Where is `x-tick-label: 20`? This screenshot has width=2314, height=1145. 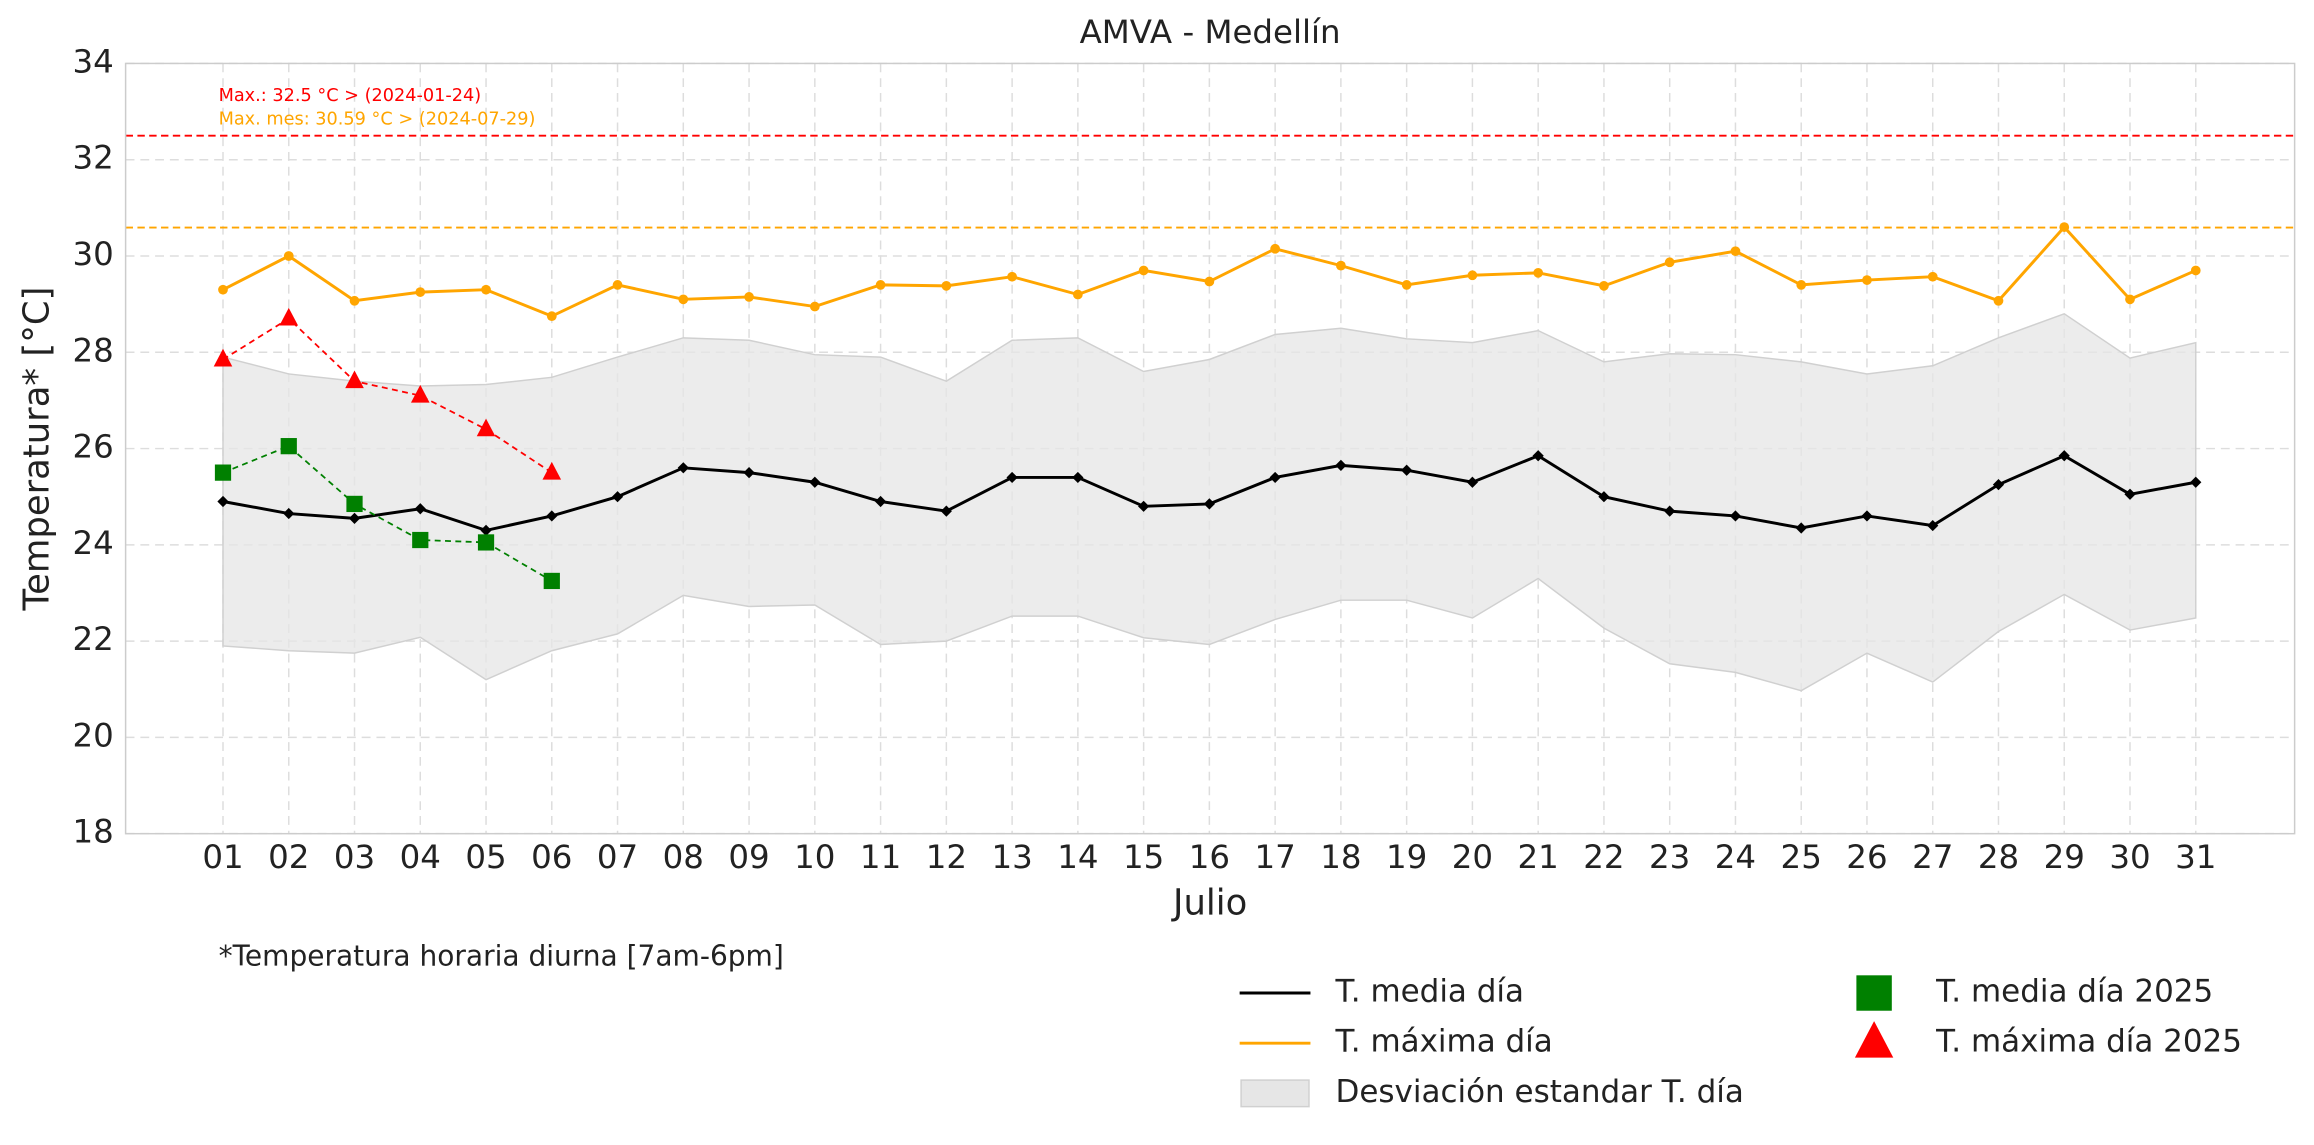
x-tick-label: 20 is located at coordinates (1472, 857).